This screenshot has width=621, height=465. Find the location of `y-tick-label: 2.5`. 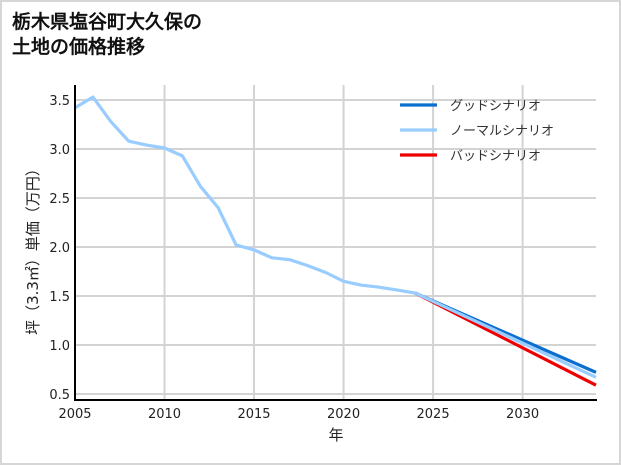

y-tick-label: 2.5 is located at coordinates (59, 199).